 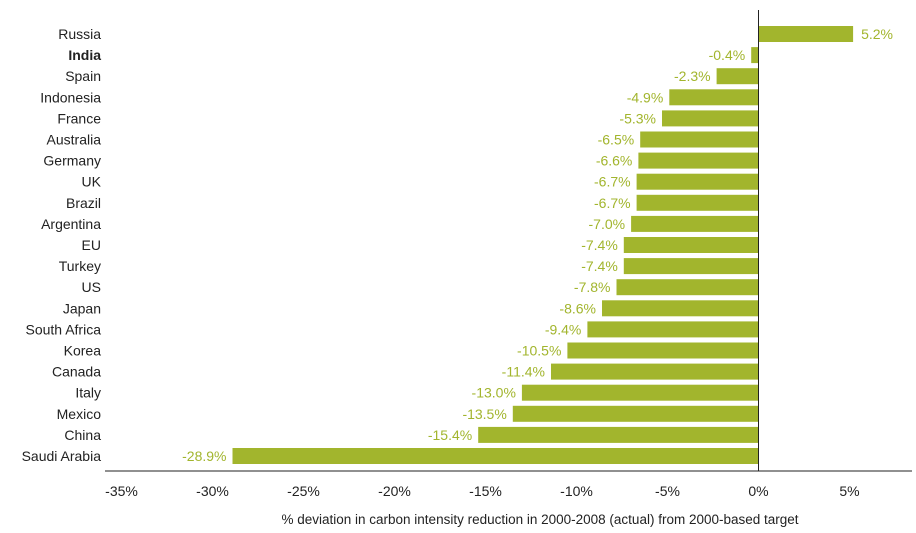 I want to click on bar-spain, so click(x=737, y=76).